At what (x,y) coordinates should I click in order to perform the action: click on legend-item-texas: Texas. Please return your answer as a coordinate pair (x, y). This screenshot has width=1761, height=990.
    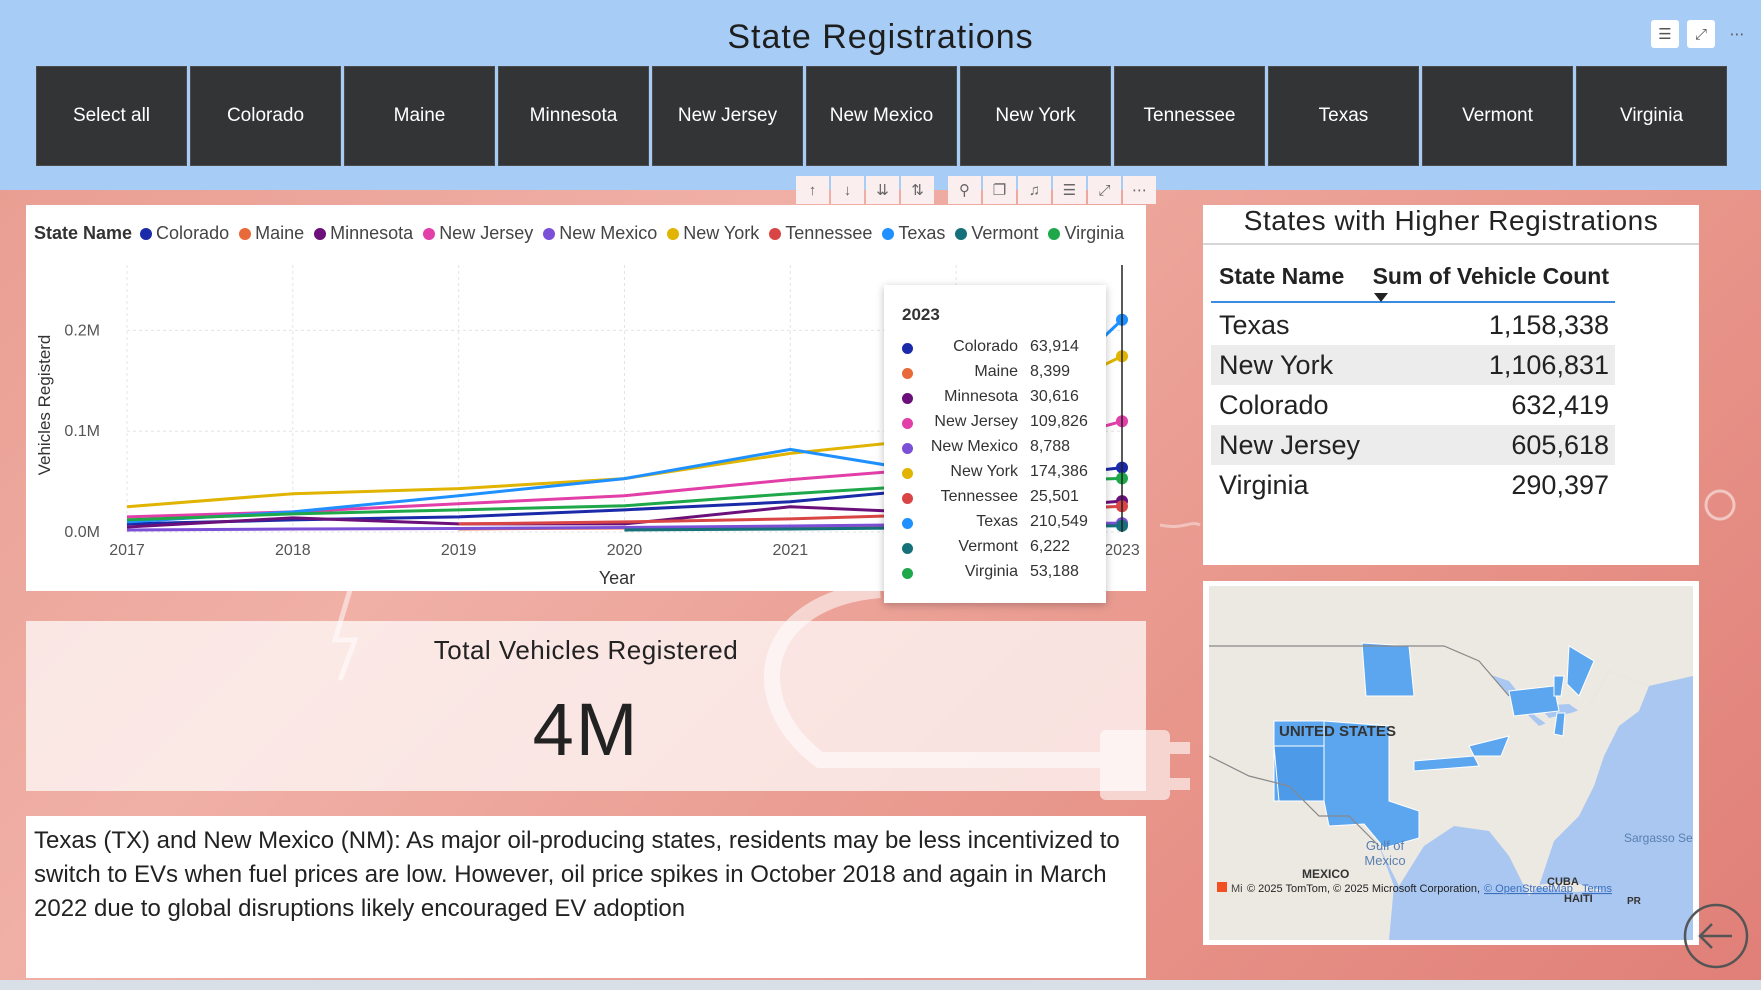
    Looking at the image, I should click on (913, 233).